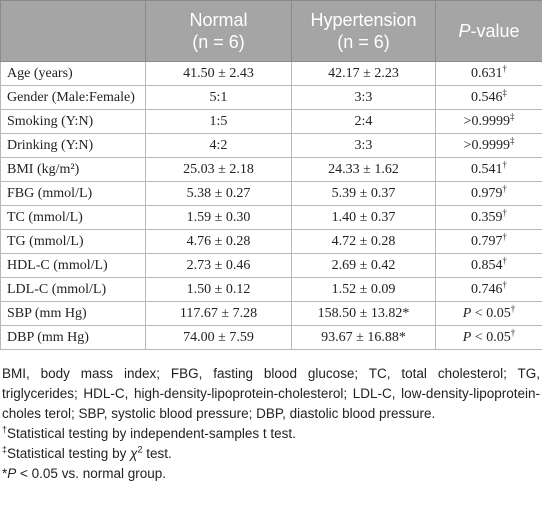  What do you see at coordinates (73, 73) in the screenshot?
I see `table-cell: Age (years)` at bounding box center [73, 73].